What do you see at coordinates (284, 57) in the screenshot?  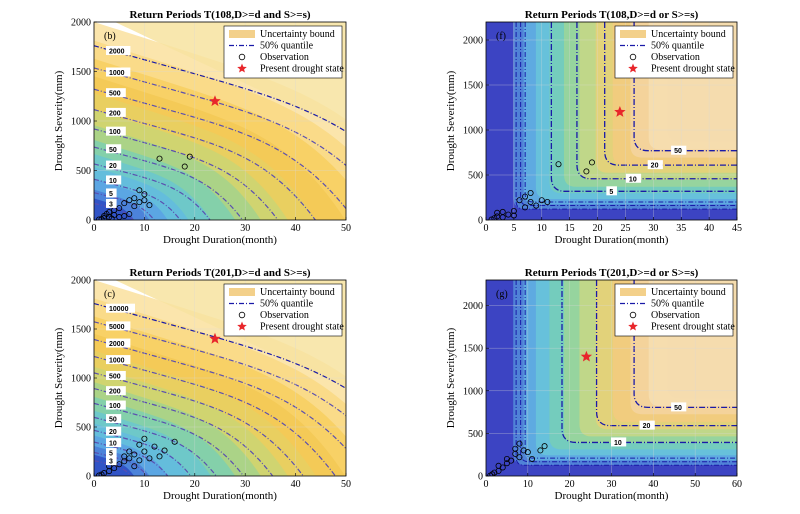 I see `legend-entry: Observation` at bounding box center [284, 57].